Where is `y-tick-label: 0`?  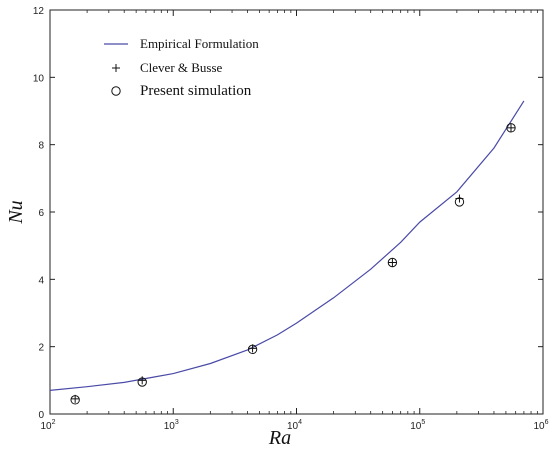 y-tick-label: 0 is located at coordinates (41, 415).